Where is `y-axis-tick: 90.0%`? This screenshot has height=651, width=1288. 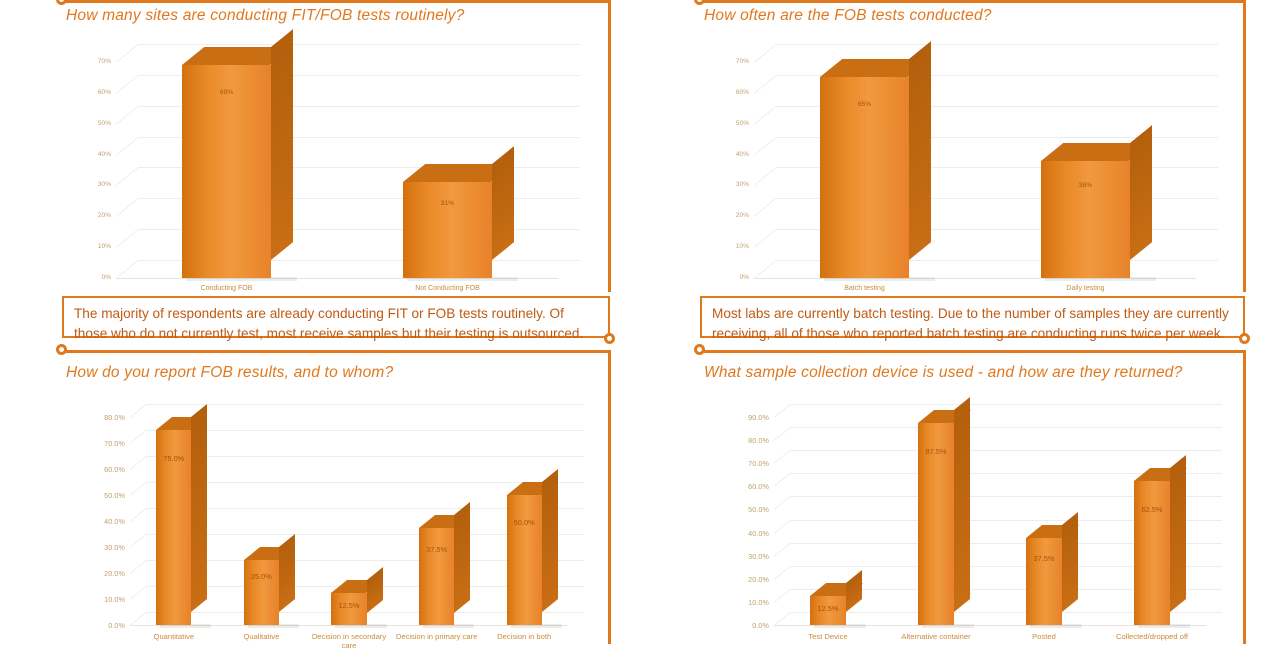
y-axis-tick: 90.0% is located at coordinates (758, 417).